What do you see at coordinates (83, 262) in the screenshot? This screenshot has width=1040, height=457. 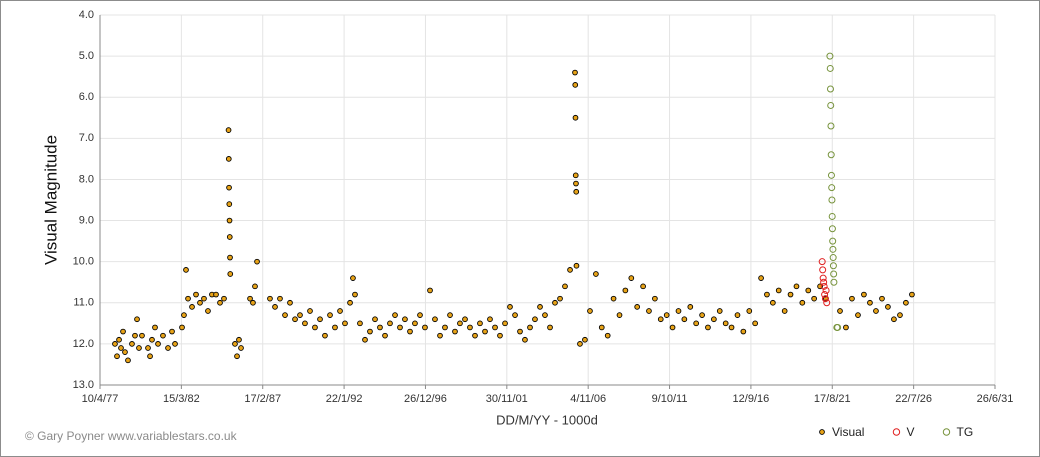 I see `y-tick-label: 10.0` at bounding box center [83, 262].